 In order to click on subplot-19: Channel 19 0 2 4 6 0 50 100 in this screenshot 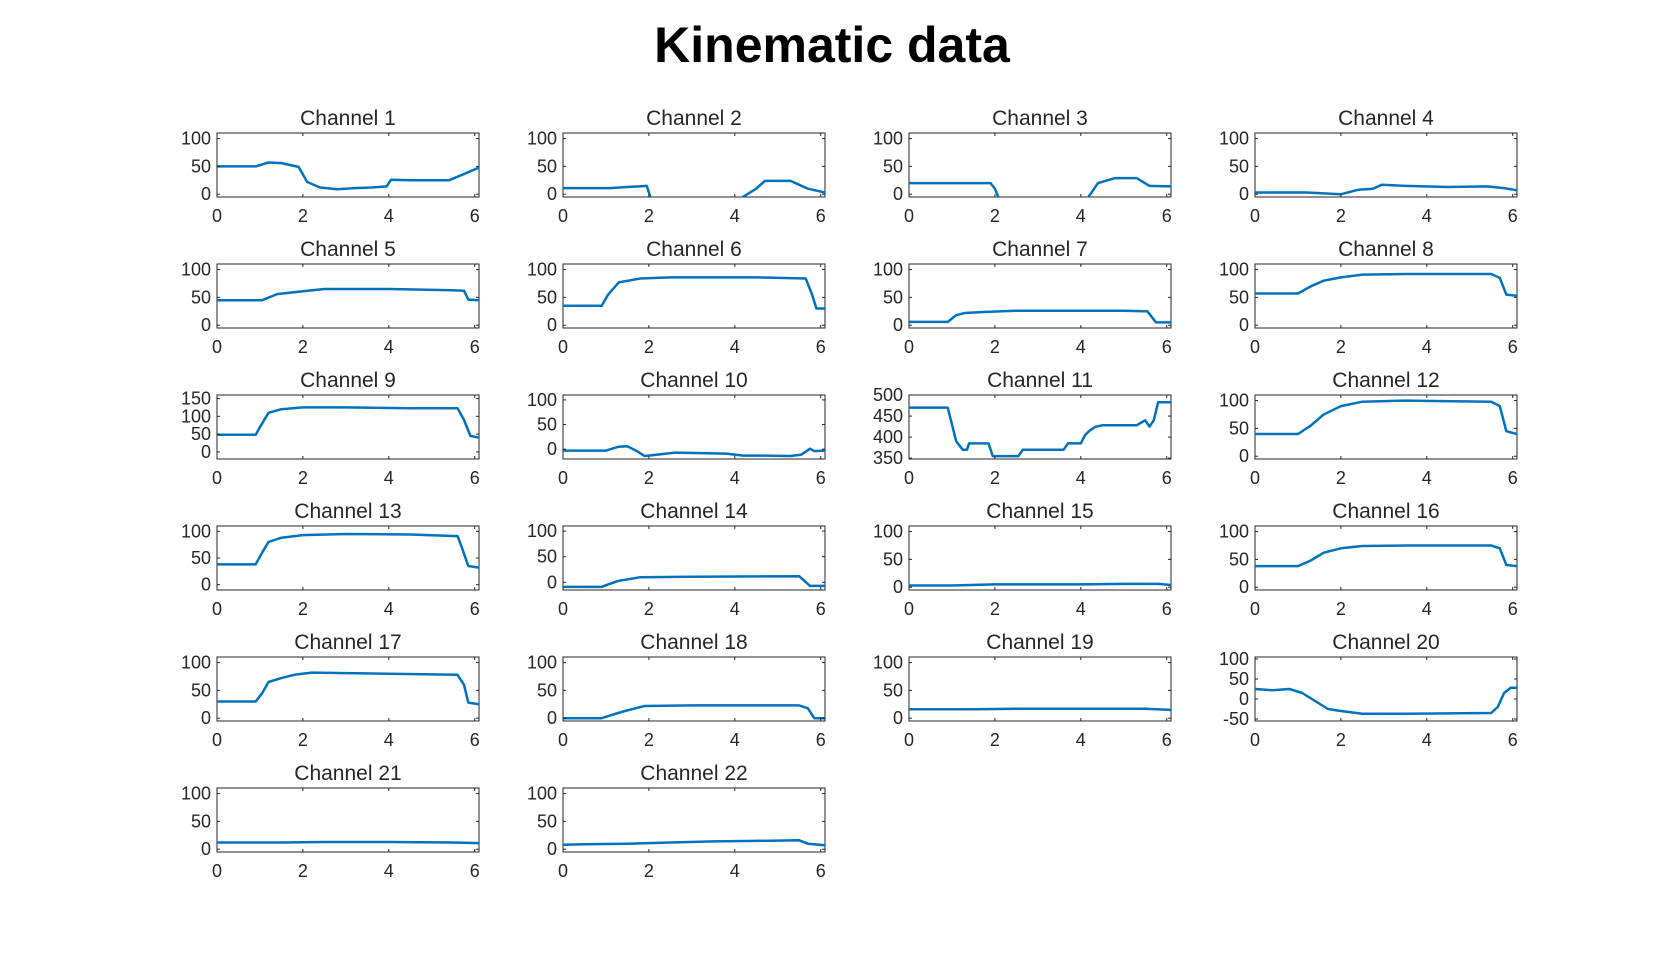, I will do `click(1022, 690)`.